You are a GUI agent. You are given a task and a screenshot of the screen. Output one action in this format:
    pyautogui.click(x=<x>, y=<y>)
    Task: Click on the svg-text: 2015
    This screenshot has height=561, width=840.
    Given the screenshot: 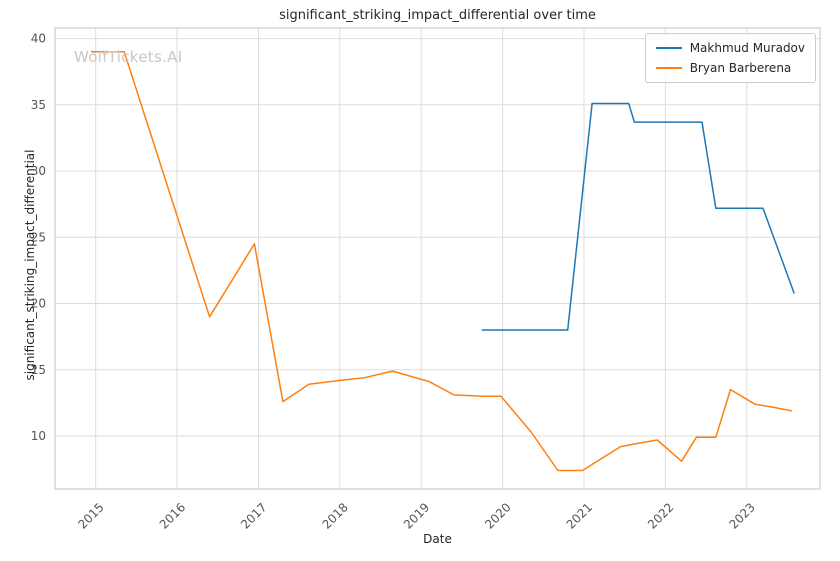 What is the action you would take?
    pyautogui.click(x=90, y=515)
    